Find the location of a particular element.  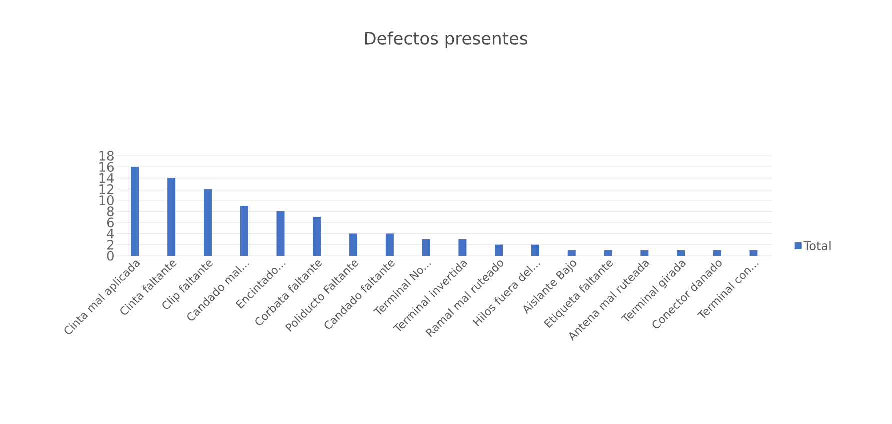

y-tick-label: 2 is located at coordinates (110, 245).